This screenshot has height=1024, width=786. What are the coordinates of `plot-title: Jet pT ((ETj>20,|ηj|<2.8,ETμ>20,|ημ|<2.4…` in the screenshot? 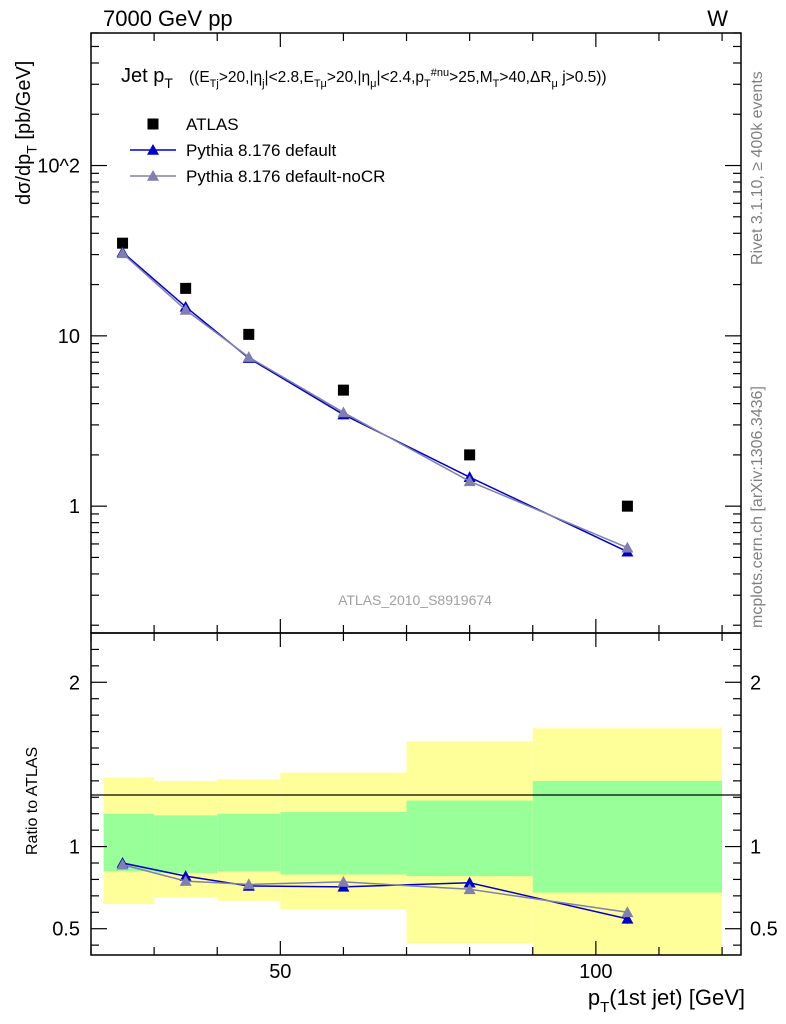 It's located at (364, 78).